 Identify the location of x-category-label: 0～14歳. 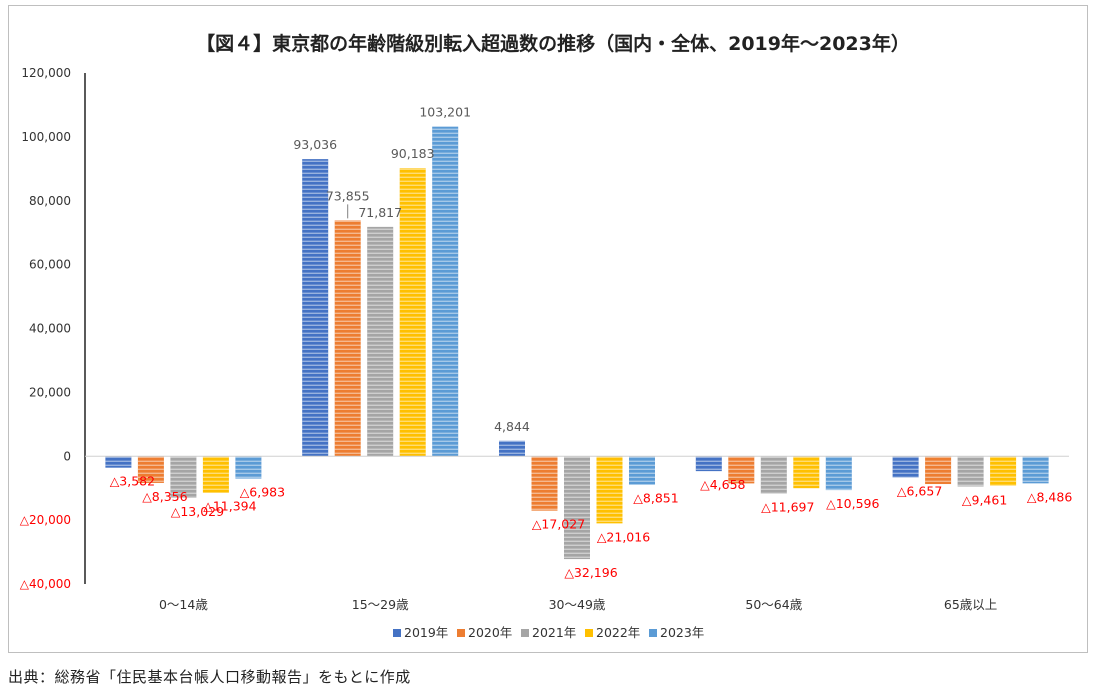
(183, 604).